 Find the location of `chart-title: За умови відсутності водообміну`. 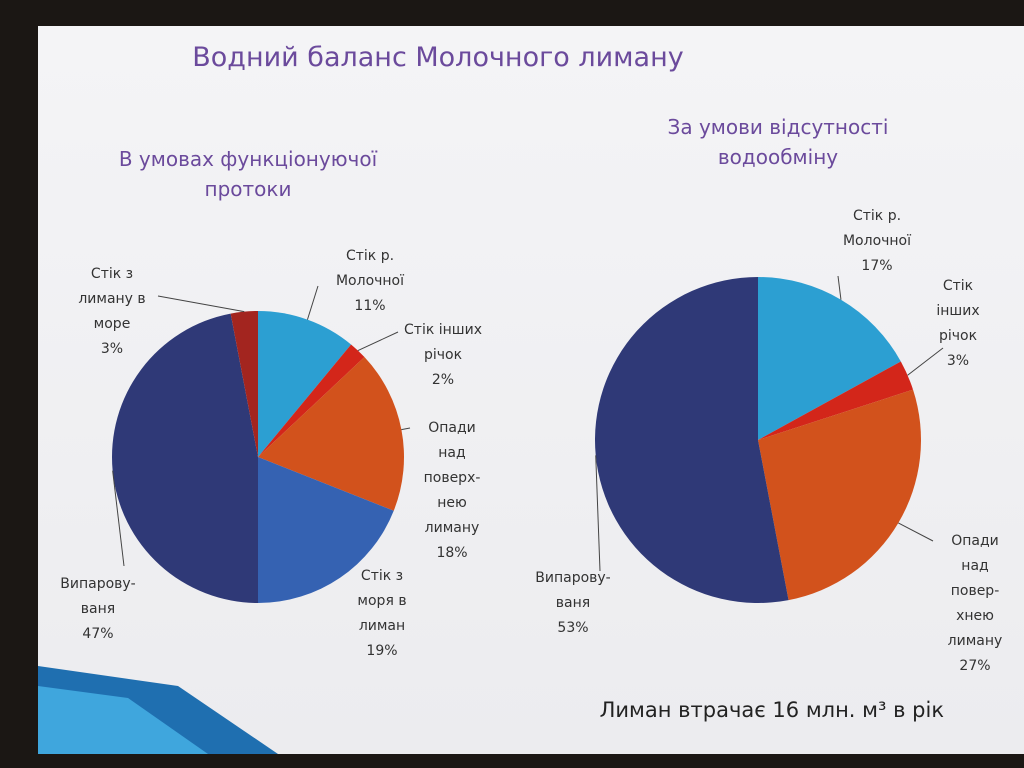

chart-title: За умови відсутності водообміну is located at coordinates (778, 142).